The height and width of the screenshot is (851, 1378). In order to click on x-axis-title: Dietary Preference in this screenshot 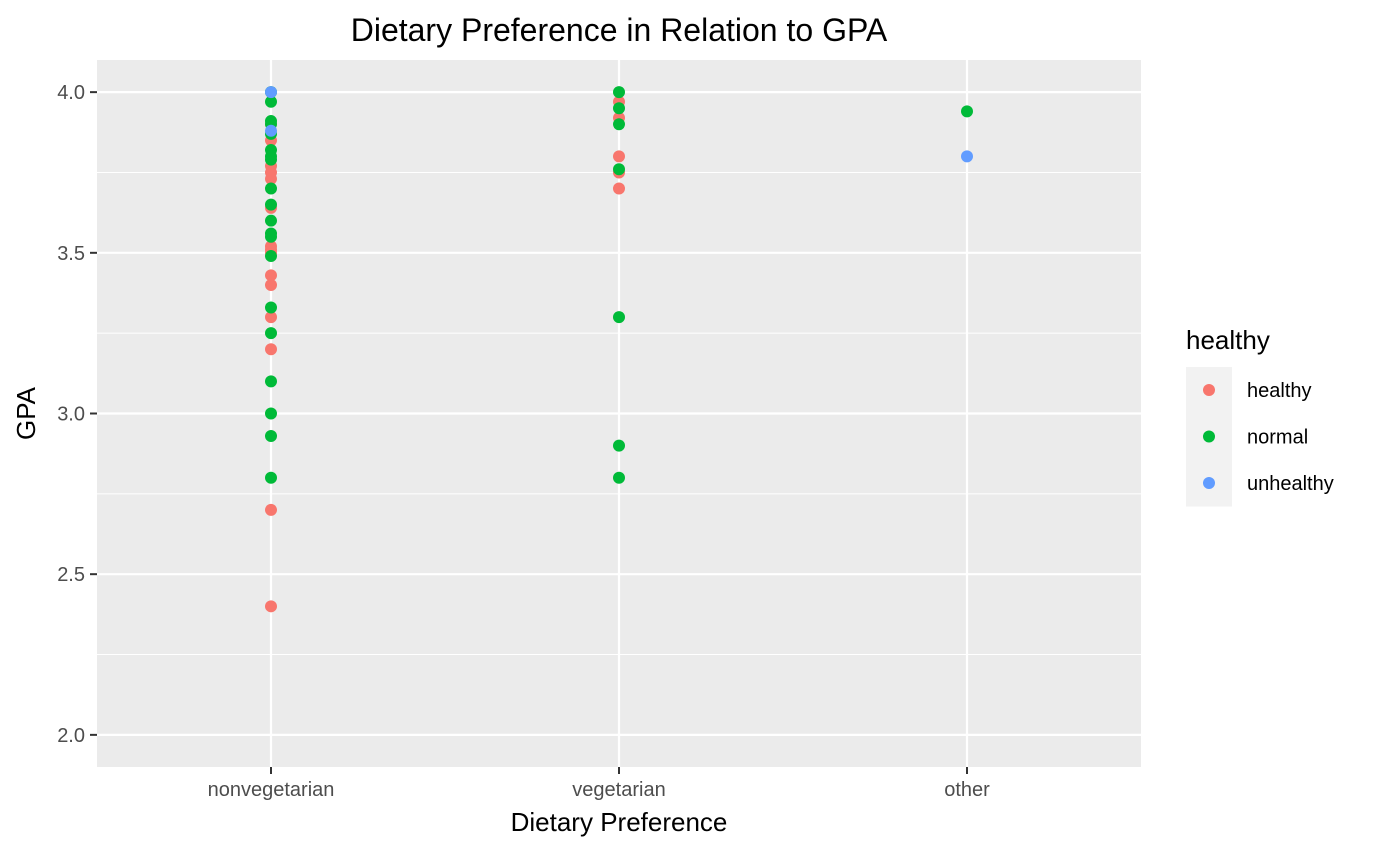, I will do `click(619, 822)`.